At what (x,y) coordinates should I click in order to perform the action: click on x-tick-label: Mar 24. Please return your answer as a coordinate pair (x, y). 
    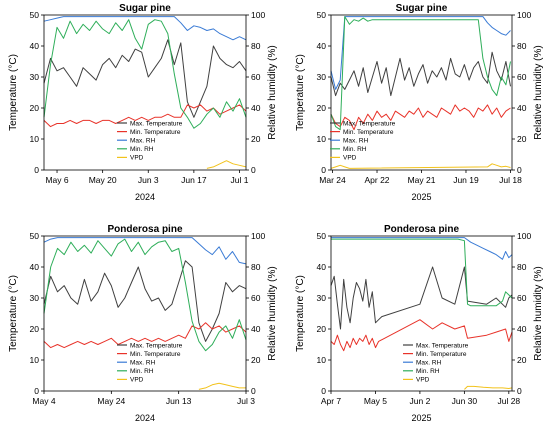
    Looking at the image, I should click on (332, 180).